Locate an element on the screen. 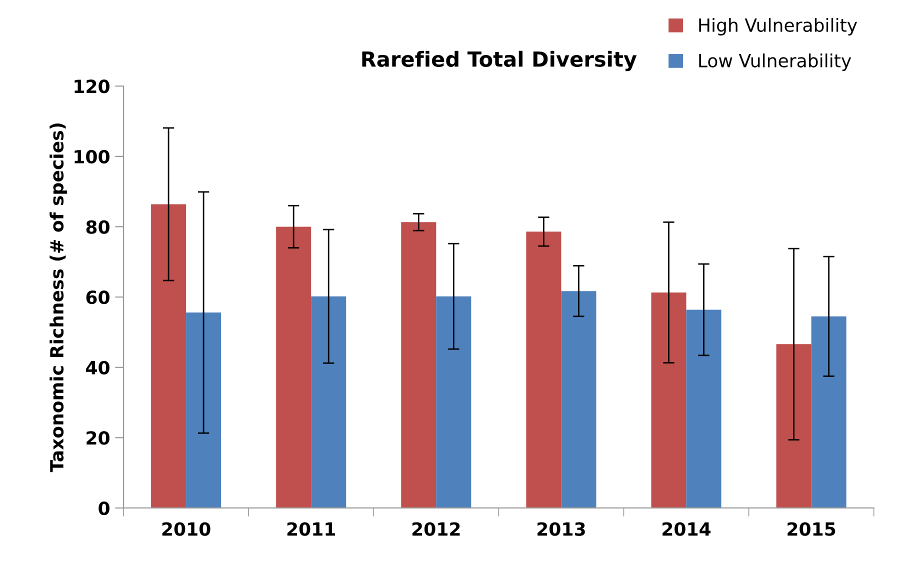 This screenshot has height=574, width=915. y-tick-label: 40 is located at coordinates (98, 367).